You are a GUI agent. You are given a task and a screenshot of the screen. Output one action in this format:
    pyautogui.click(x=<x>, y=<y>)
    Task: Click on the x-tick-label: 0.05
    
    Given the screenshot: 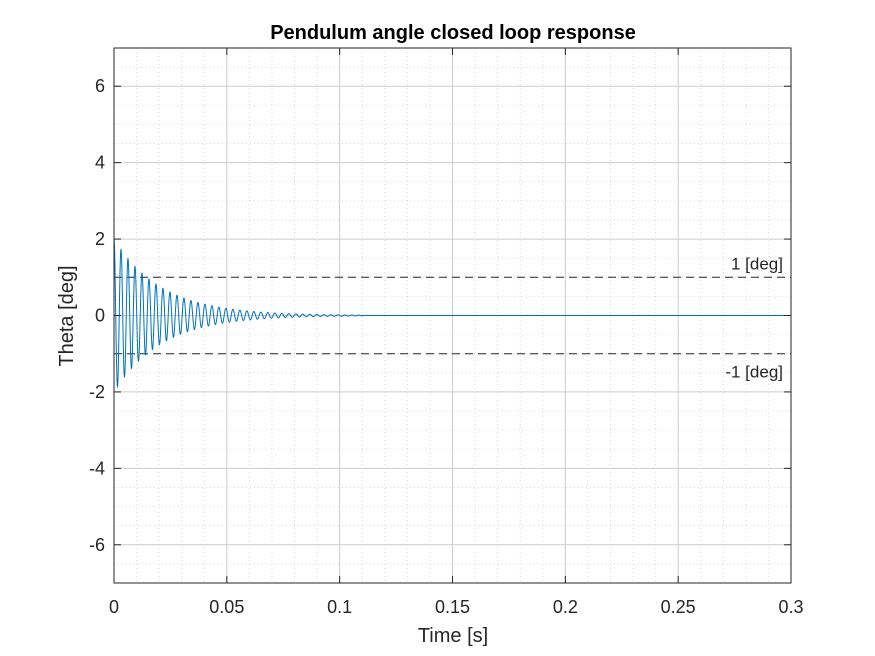 What is the action you would take?
    pyautogui.click(x=226, y=607)
    